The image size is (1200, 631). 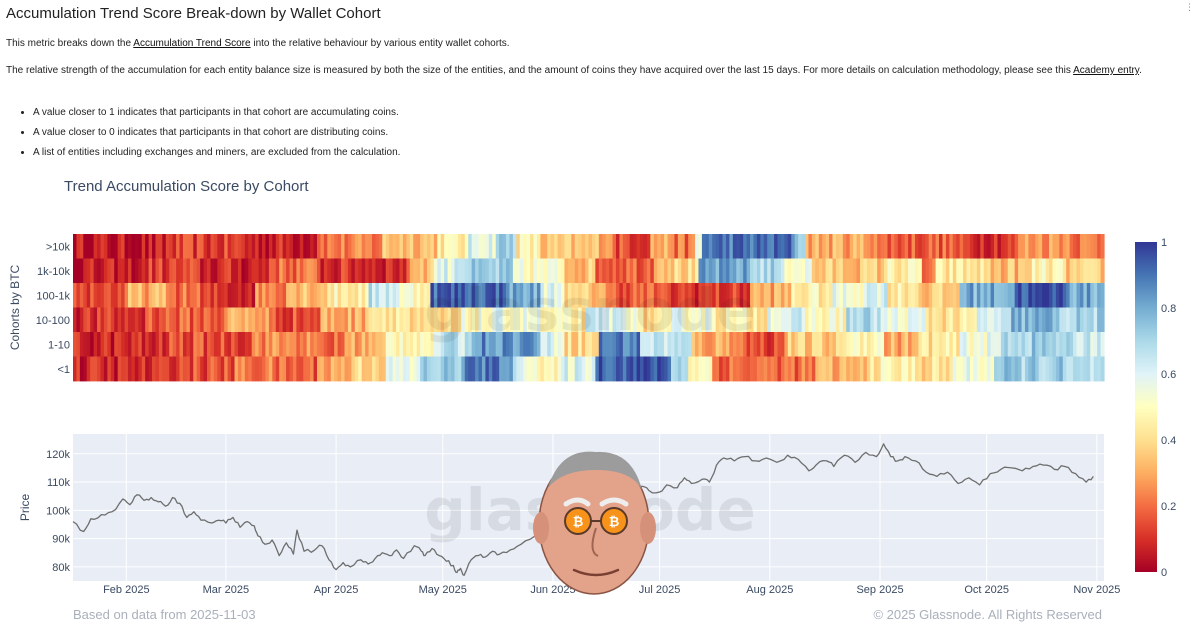 What do you see at coordinates (578, 522) in the screenshot?
I see `bitcoin-icon: ₿` at bounding box center [578, 522].